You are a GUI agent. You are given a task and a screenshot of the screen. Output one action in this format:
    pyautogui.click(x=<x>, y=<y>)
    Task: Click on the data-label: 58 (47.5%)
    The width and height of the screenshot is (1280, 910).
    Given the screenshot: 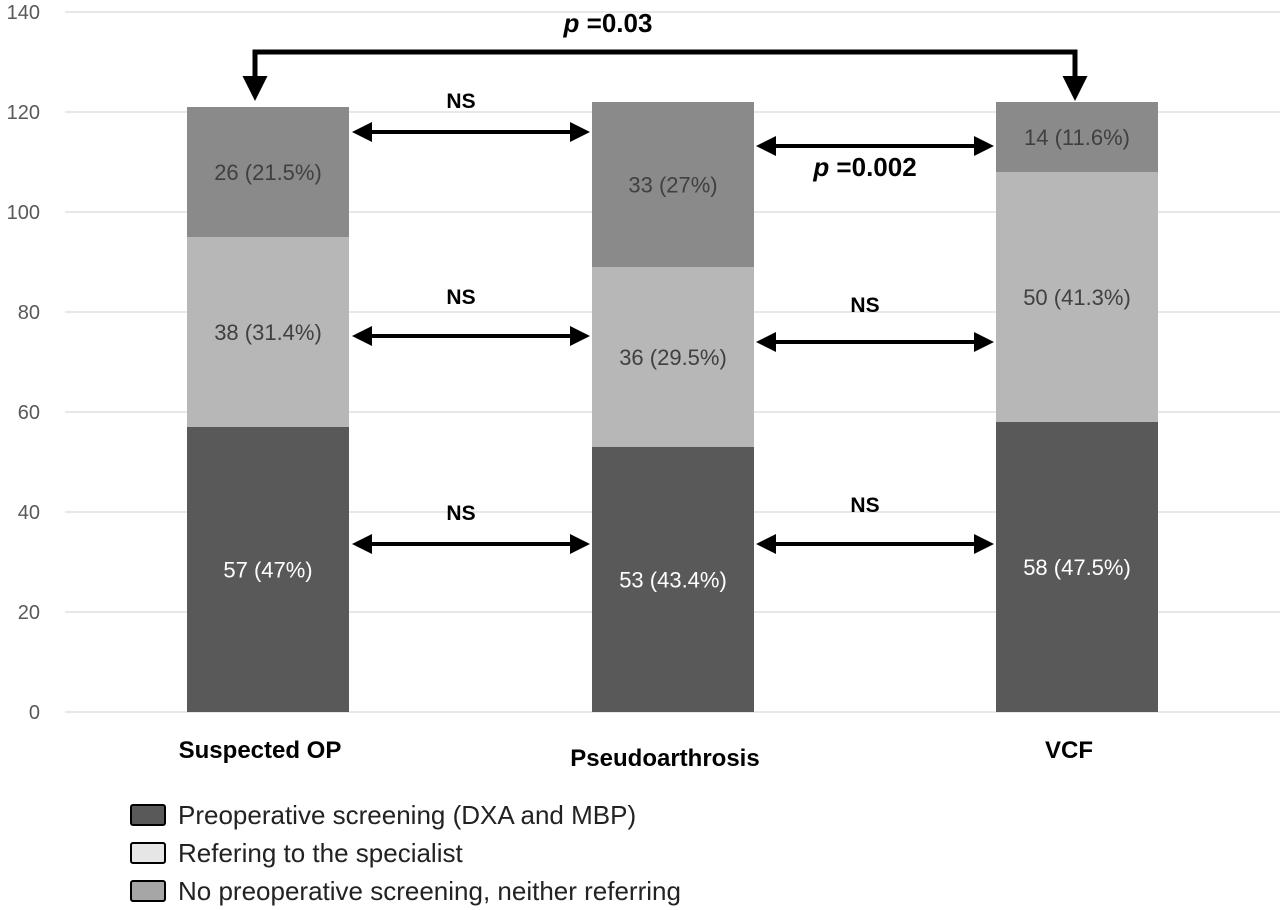 What is the action you would take?
    pyautogui.click(x=1077, y=567)
    